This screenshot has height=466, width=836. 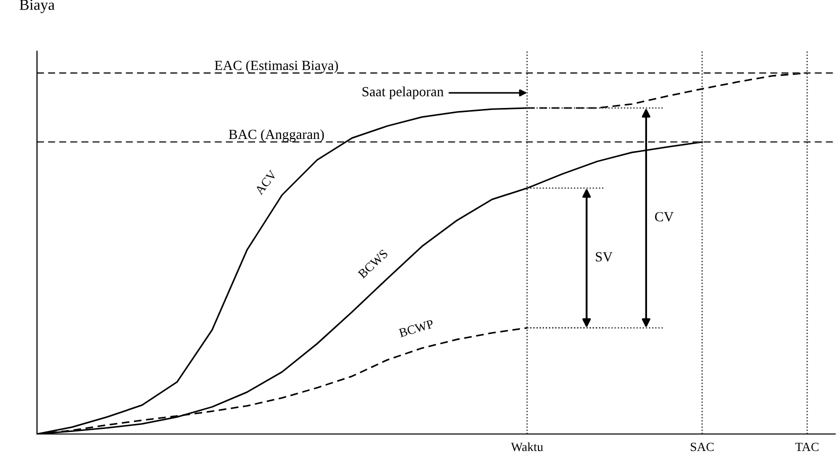 What do you see at coordinates (416, 329) in the screenshot?
I see `text: BCWP` at bounding box center [416, 329].